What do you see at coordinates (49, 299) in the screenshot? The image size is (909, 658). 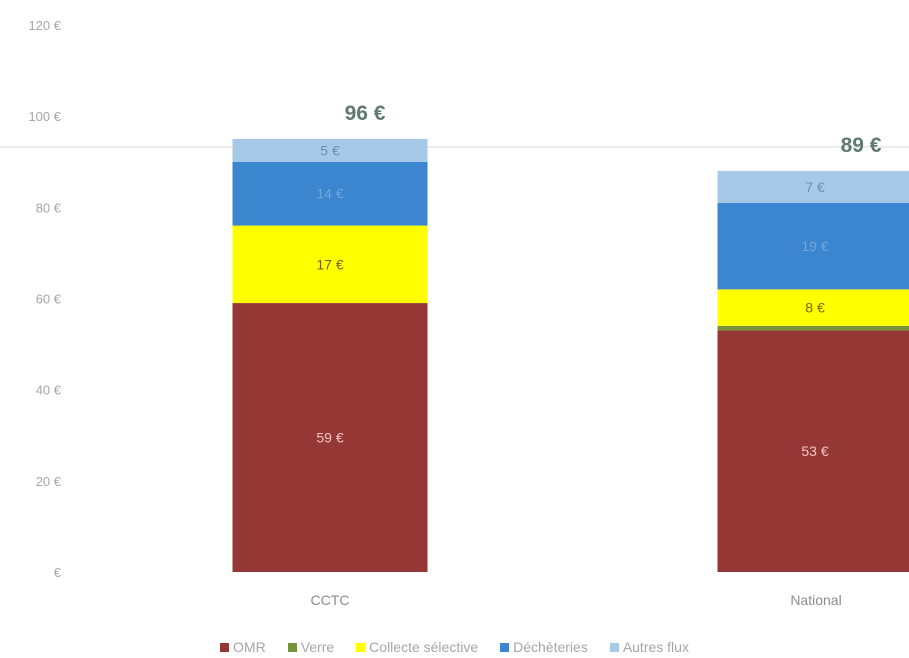 I see `y-tick-label: 60 €` at bounding box center [49, 299].